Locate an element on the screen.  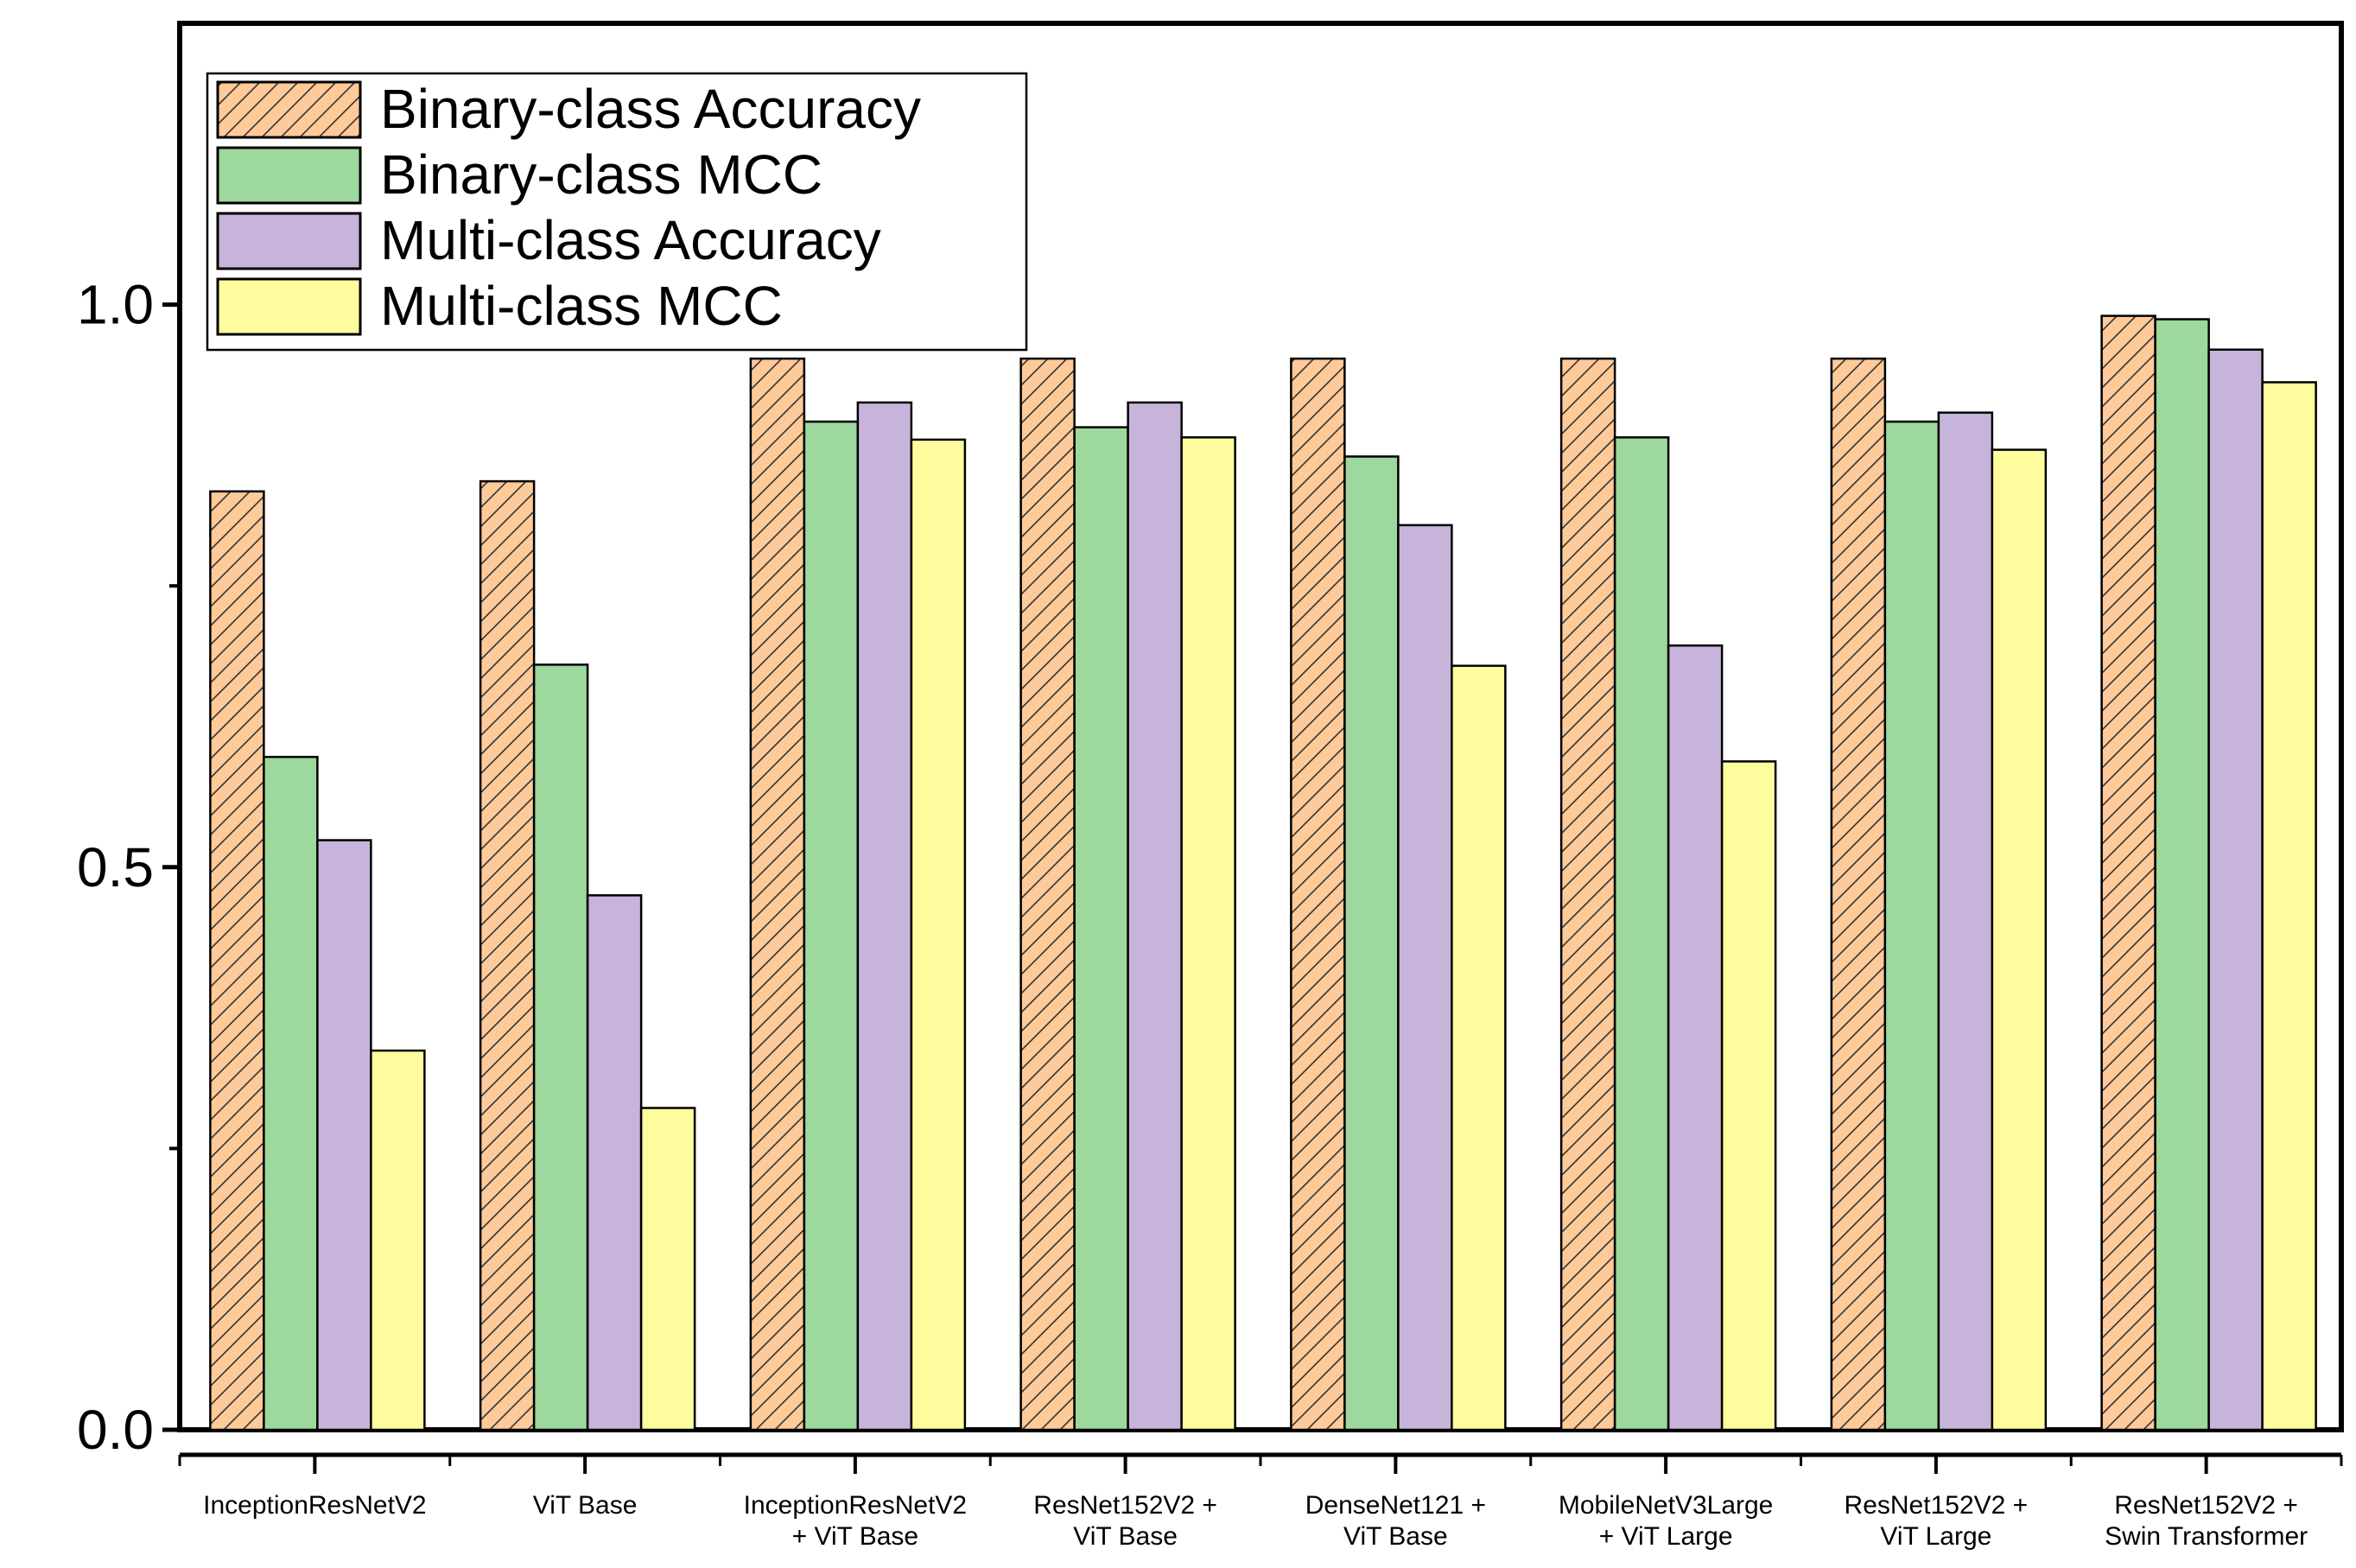
legend-label-4: Multi-class MCC is located at coordinates (582, 306).